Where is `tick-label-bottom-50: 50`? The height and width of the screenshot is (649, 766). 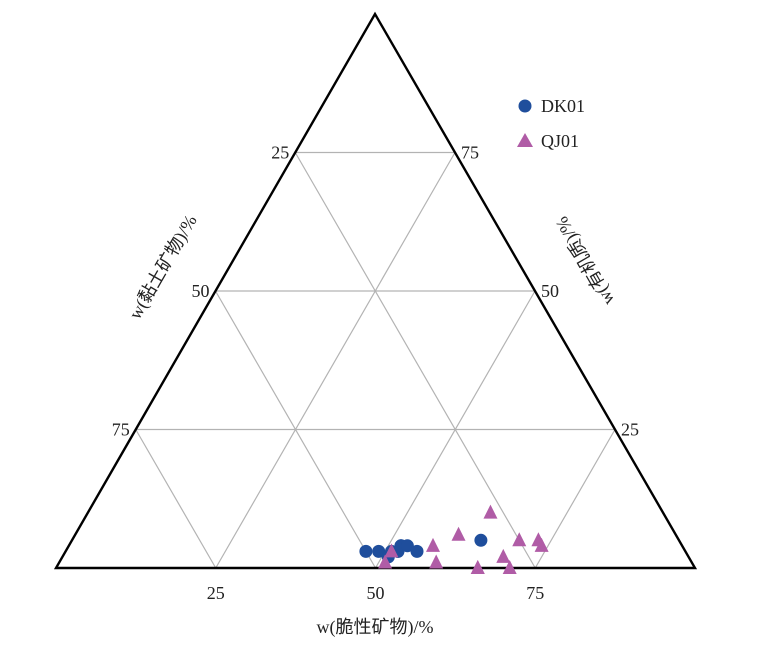 tick-label-bottom-50: 50 is located at coordinates (376, 593).